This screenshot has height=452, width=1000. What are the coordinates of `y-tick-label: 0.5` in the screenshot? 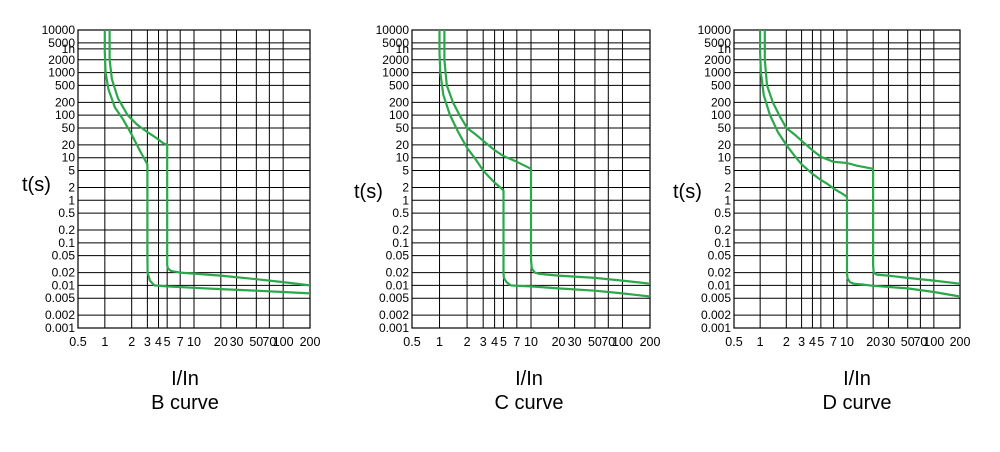 It's located at (722, 213).